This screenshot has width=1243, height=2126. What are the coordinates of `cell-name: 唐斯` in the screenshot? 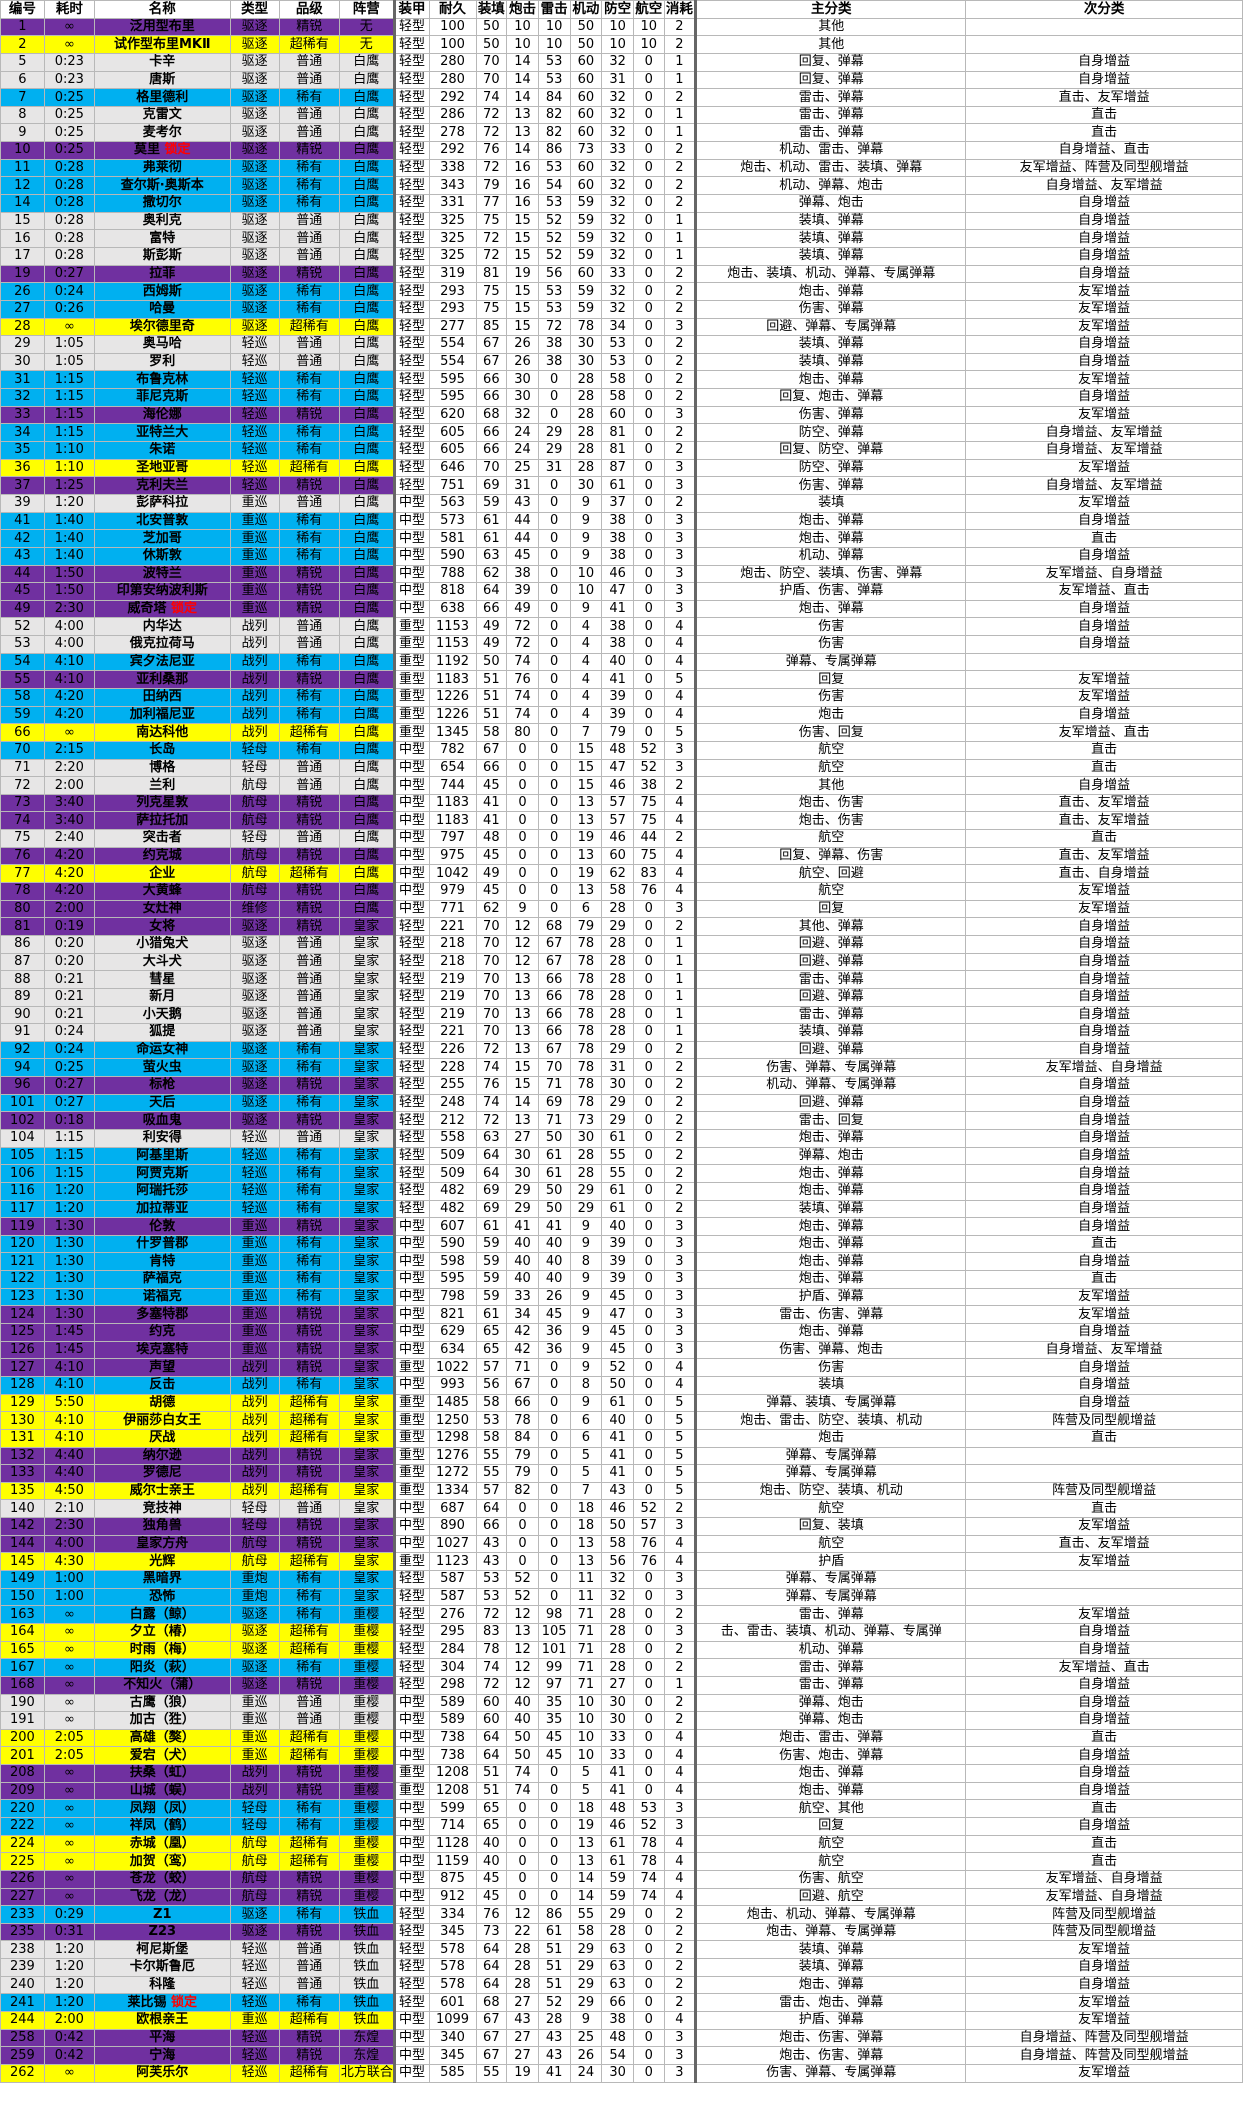 It's located at (162, 80).